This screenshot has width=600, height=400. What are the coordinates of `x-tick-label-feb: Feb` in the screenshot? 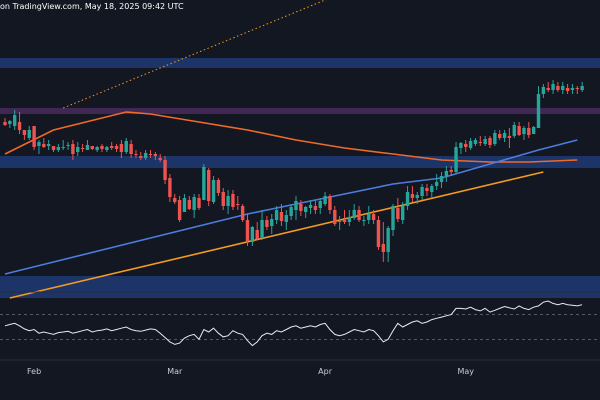 It's located at (34, 371).